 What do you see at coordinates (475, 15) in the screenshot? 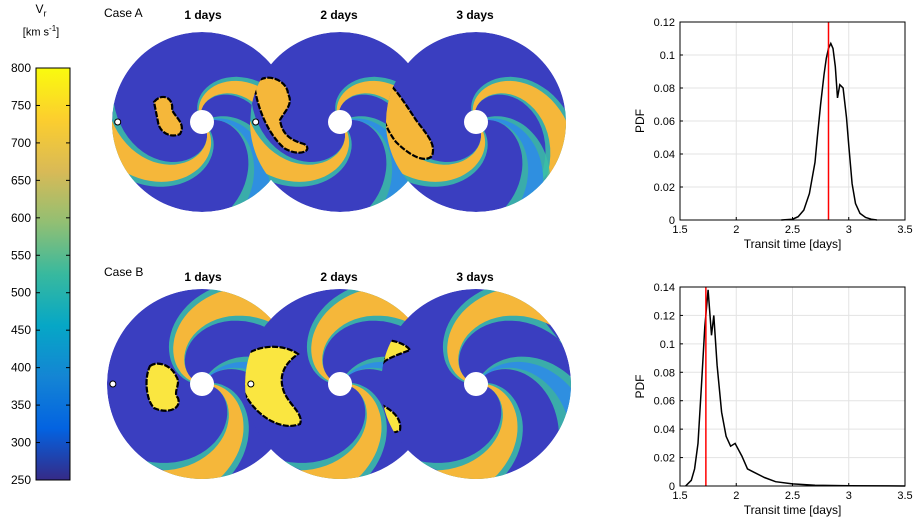
I see `case-a-day-3-label: 3 days` at bounding box center [475, 15].